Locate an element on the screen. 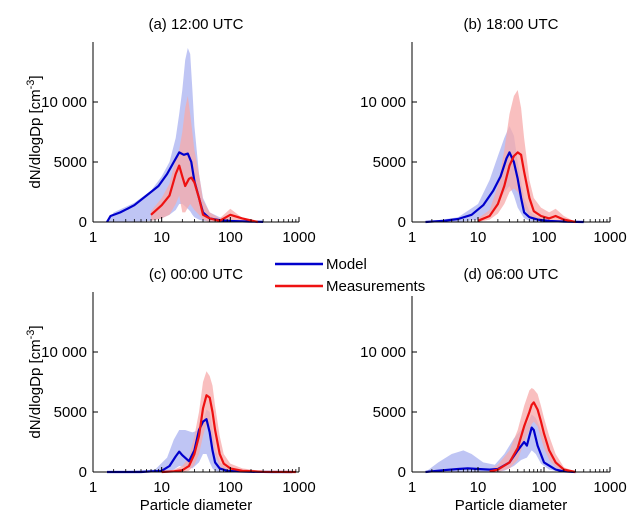 This screenshot has height=516, width=629. legend-background is located at coordinates (360, 273).